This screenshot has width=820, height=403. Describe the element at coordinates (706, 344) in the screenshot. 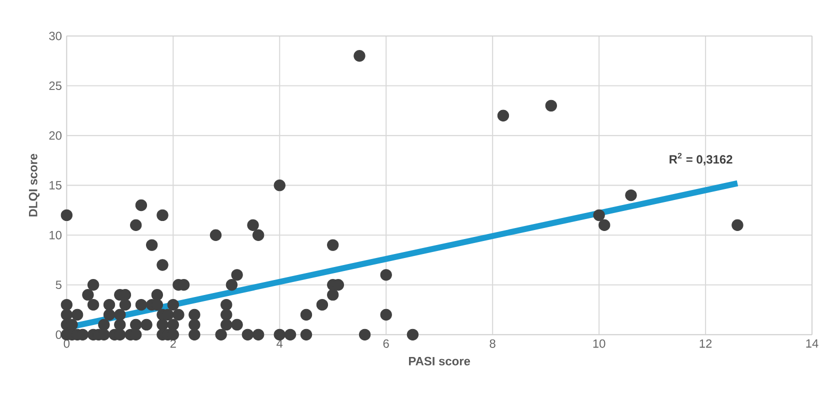

I see `x-tick-label: 12` at that location.